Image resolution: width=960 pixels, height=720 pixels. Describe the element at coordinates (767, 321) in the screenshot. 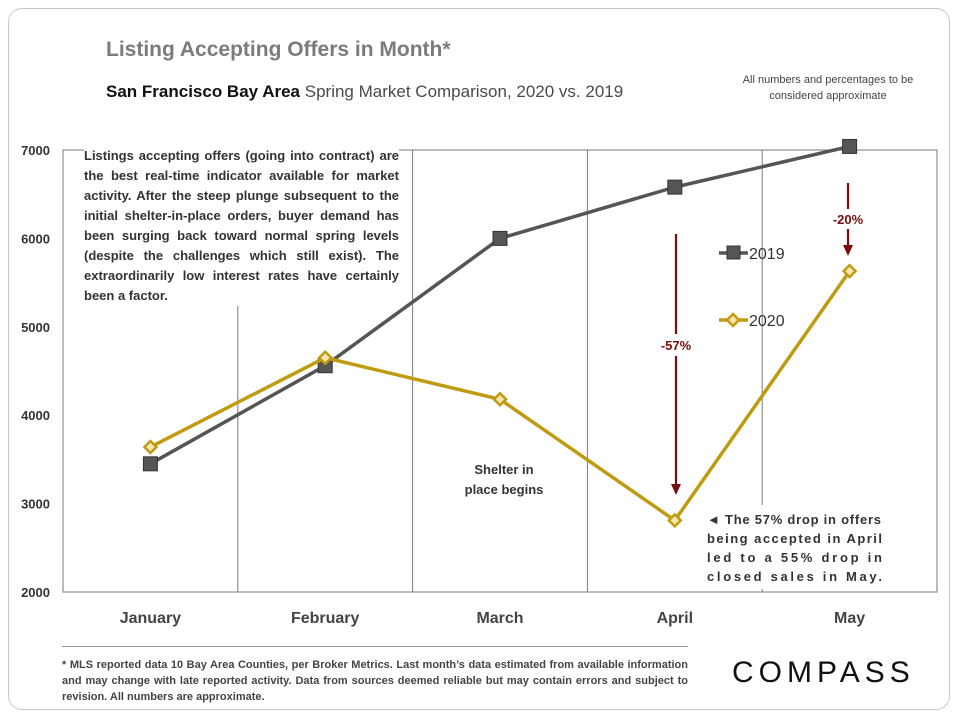

I see `legend-label-2020: 2020` at that location.